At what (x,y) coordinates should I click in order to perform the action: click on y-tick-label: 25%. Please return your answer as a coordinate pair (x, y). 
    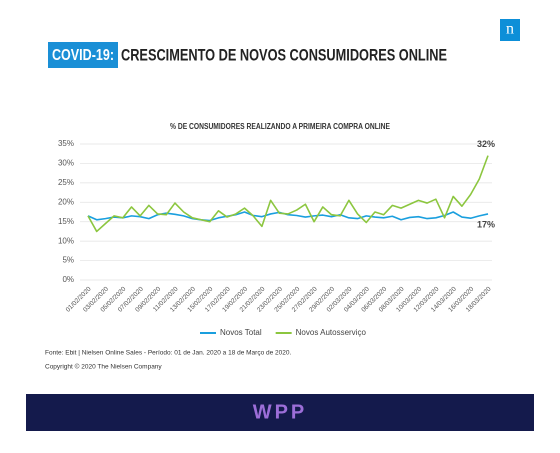
    Looking at the image, I should click on (66, 182).